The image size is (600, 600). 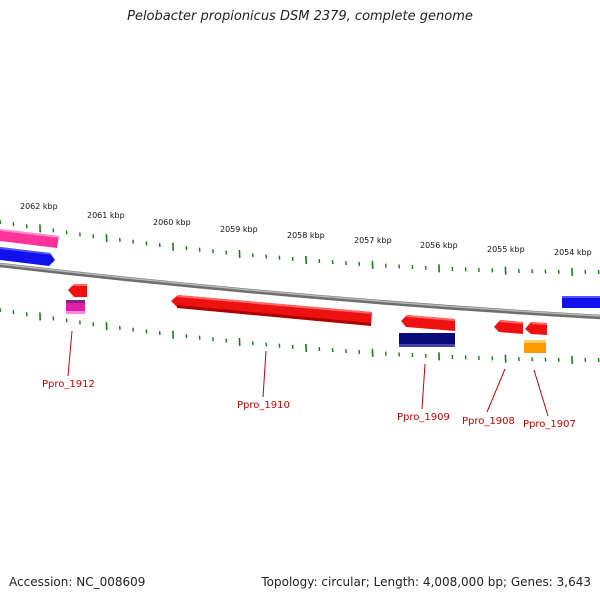 What do you see at coordinates (423, 417) in the screenshot?
I see `gene-label-ppro-1909: Ppro_1909` at bounding box center [423, 417].